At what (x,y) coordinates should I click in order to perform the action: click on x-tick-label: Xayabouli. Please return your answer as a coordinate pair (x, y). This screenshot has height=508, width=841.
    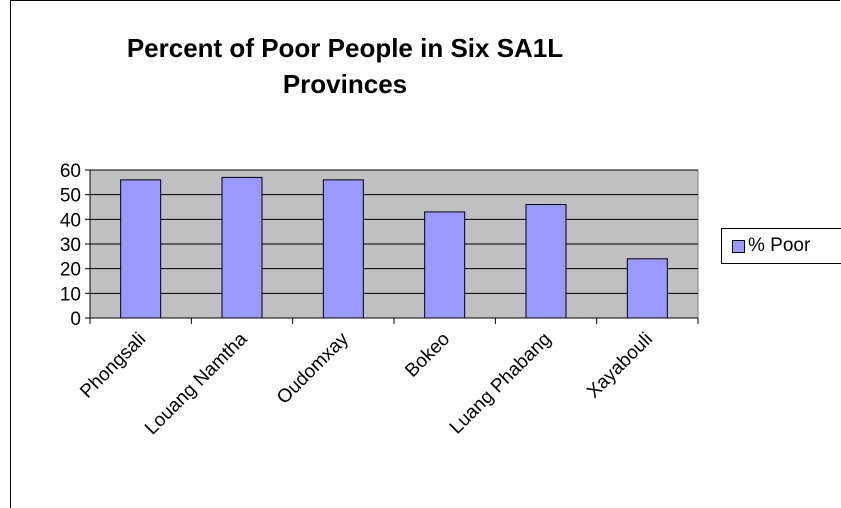
    Looking at the image, I should click on (620, 366).